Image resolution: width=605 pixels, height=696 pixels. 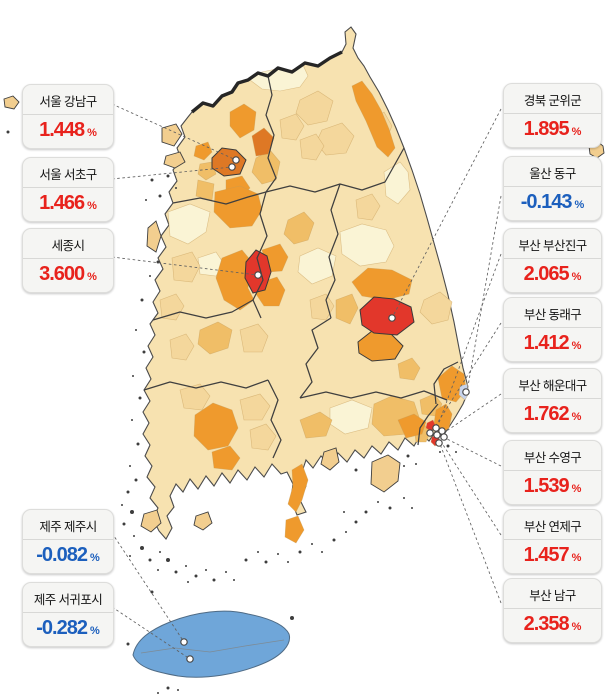 What do you see at coordinates (552, 274) in the screenshot?
I see `callout-value: 2.065%` at bounding box center [552, 274].